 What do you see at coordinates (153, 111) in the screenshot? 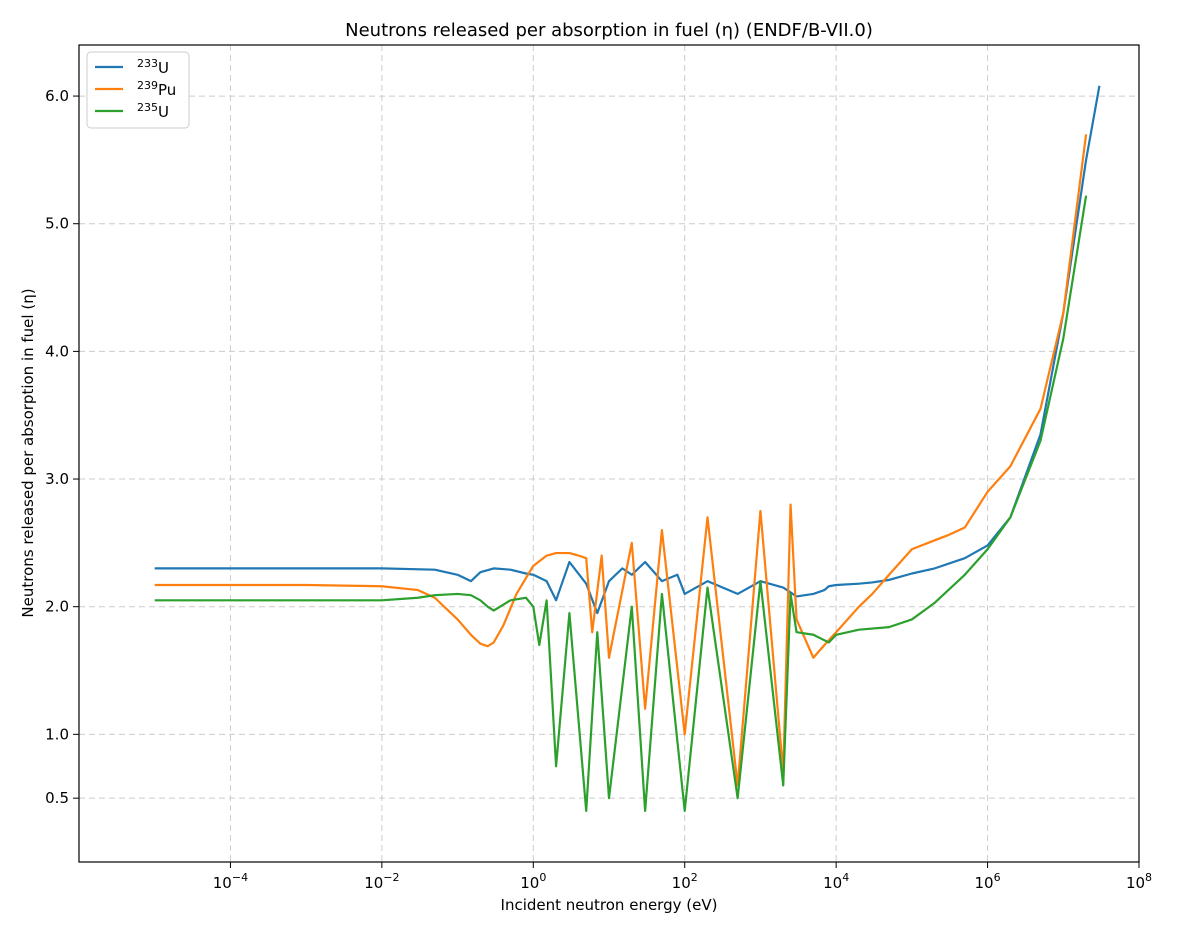
I see `legend-label-235U: 235U` at bounding box center [153, 111].